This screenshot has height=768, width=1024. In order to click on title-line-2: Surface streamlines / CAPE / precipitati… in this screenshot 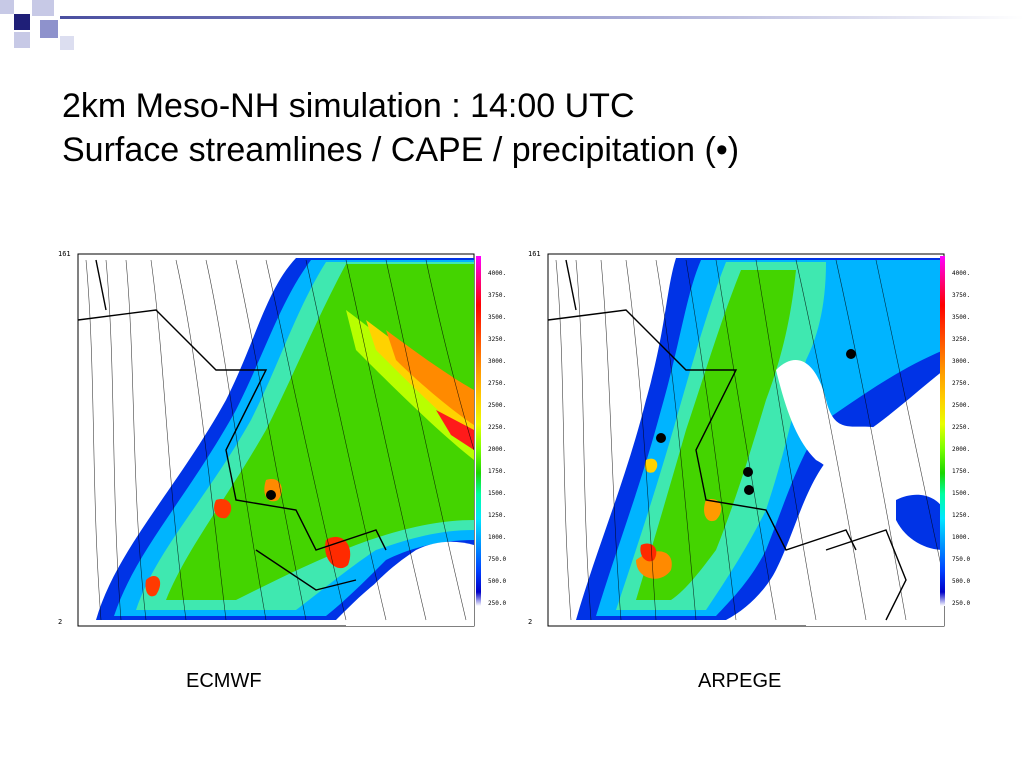, I will do `click(401, 150)`.